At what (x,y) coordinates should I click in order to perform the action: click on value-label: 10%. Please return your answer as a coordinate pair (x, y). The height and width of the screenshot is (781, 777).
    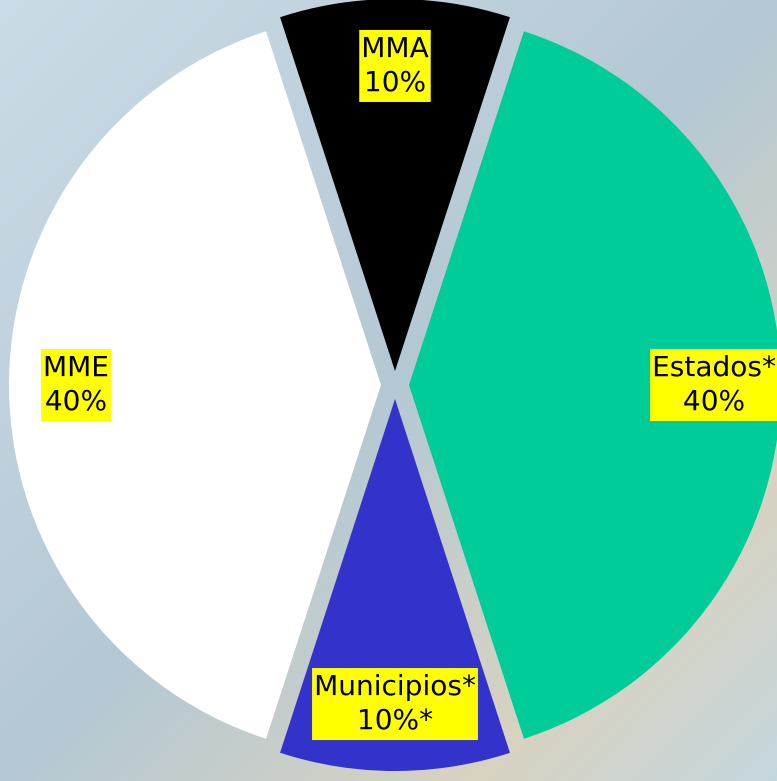
    Looking at the image, I should click on (395, 81).